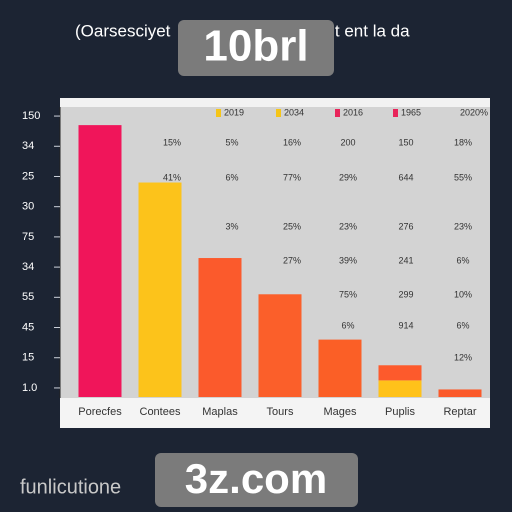  I want to click on annotation: 29%, so click(348, 177).